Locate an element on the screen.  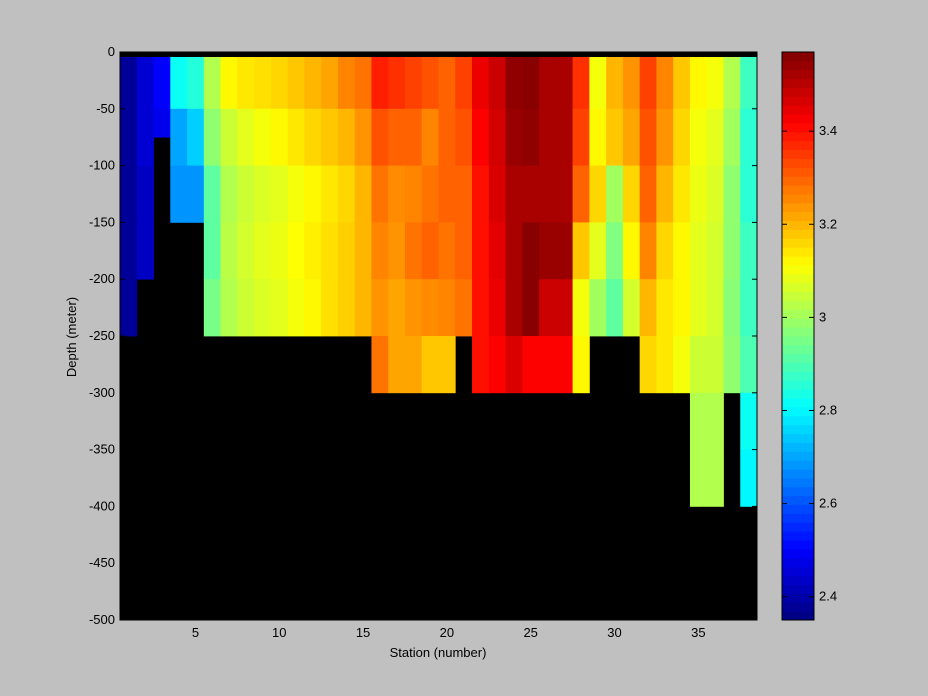
colorbar-ticks: 2.4 2.6 2.8 3 3.2 3.4 is located at coordinates (809, 363).